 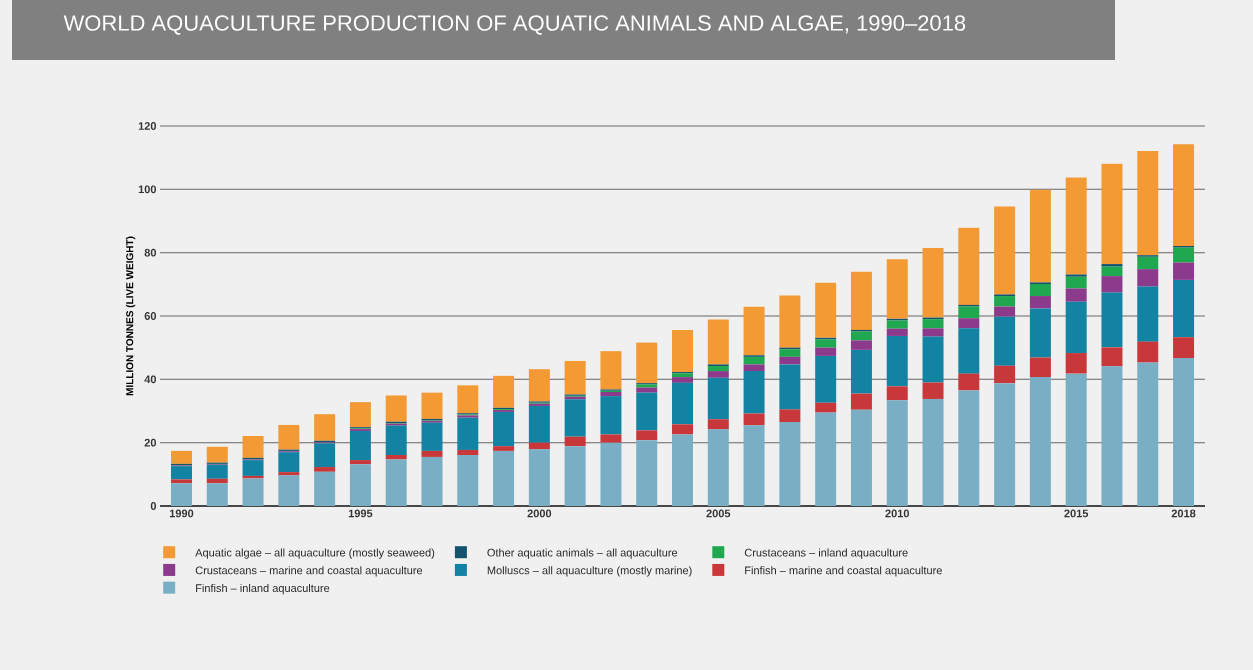 I want to click on y-tick-label: 120, so click(x=147, y=126).